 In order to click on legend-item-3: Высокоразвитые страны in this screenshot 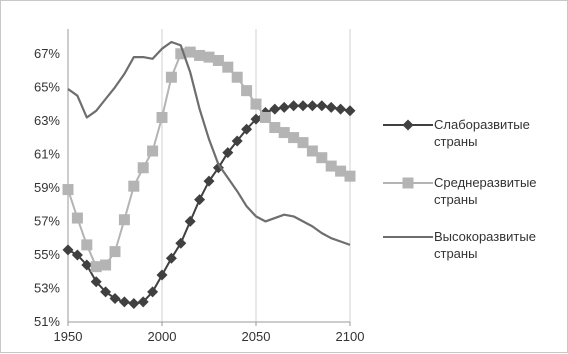, I will do `click(459, 245)`.